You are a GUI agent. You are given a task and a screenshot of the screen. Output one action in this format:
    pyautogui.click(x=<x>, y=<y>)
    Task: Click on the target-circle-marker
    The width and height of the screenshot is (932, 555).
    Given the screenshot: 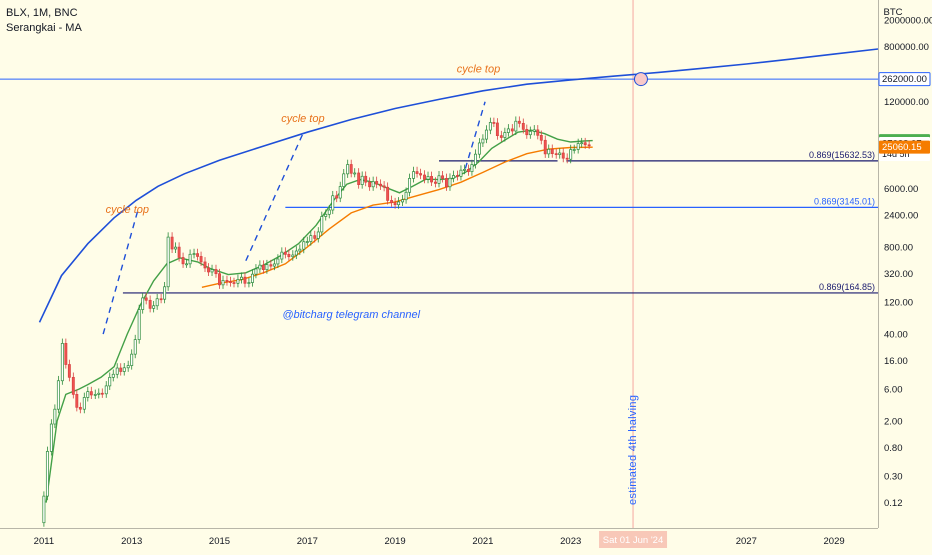 What is the action you would take?
    pyautogui.click(x=640, y=79)
    